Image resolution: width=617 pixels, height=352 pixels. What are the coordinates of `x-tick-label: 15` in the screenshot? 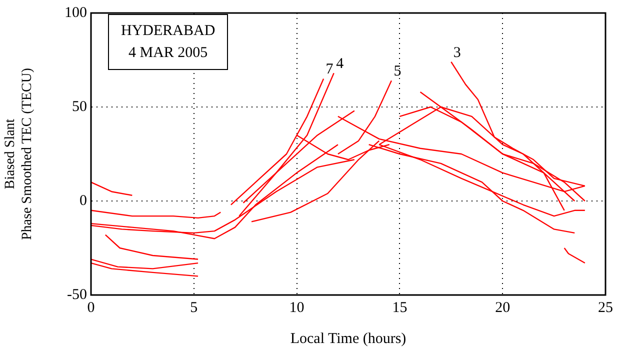 It's located at (400, 308).